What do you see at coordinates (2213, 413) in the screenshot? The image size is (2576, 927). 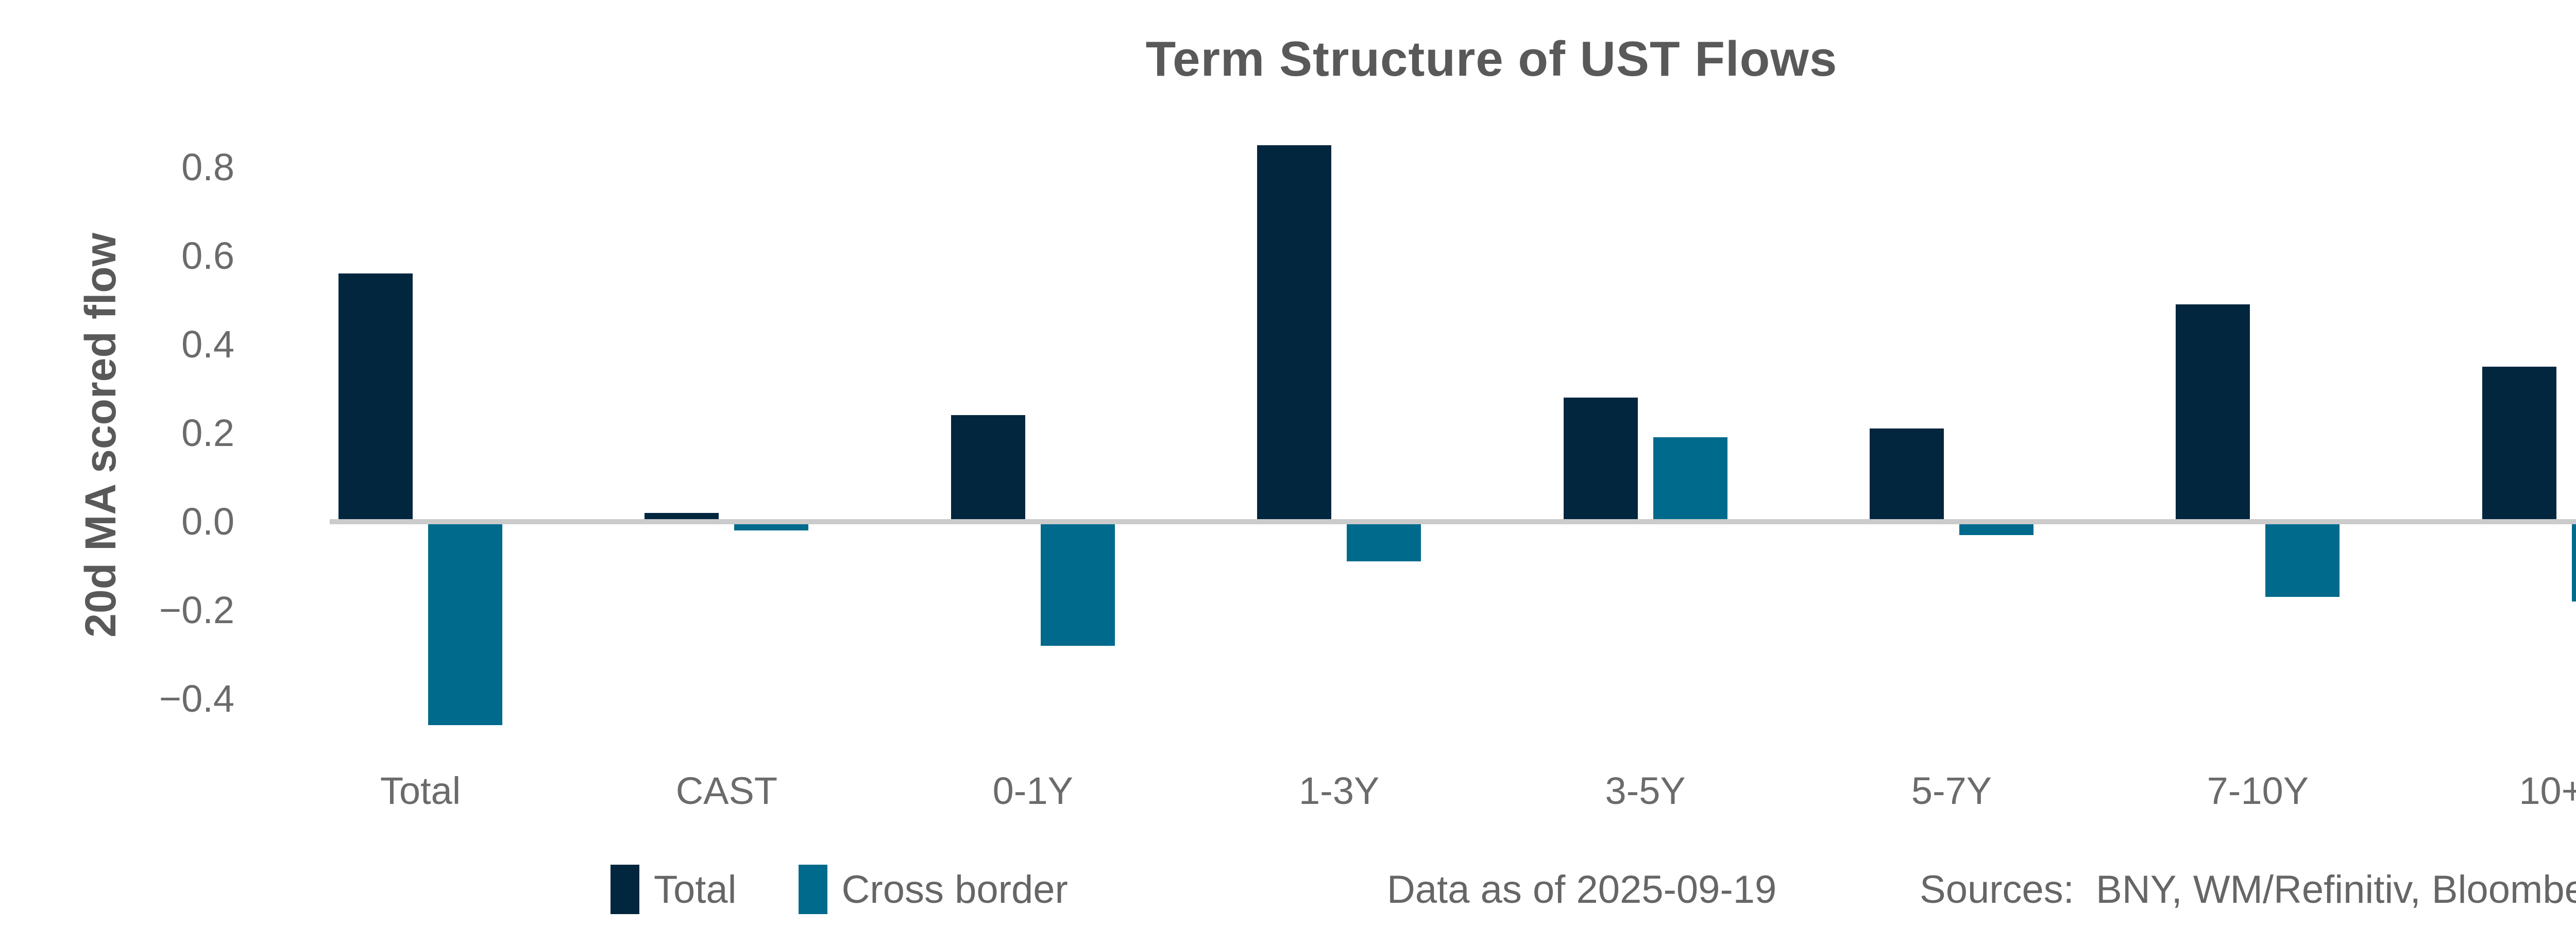 I see `bar-total-7-10y` at bounding box center [2213, 413].